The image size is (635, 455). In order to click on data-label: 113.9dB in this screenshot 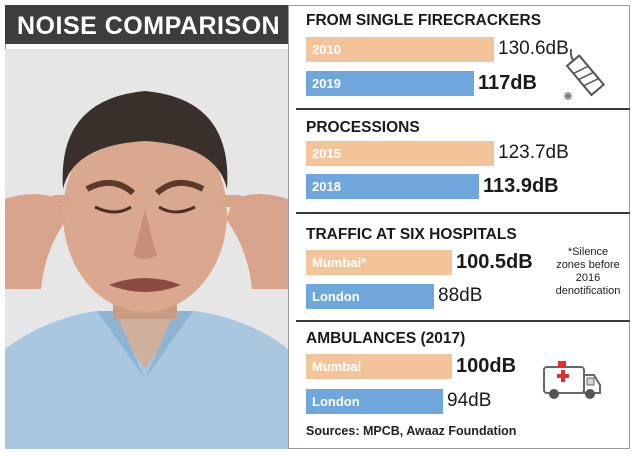, I will do `click(521, 186)`.